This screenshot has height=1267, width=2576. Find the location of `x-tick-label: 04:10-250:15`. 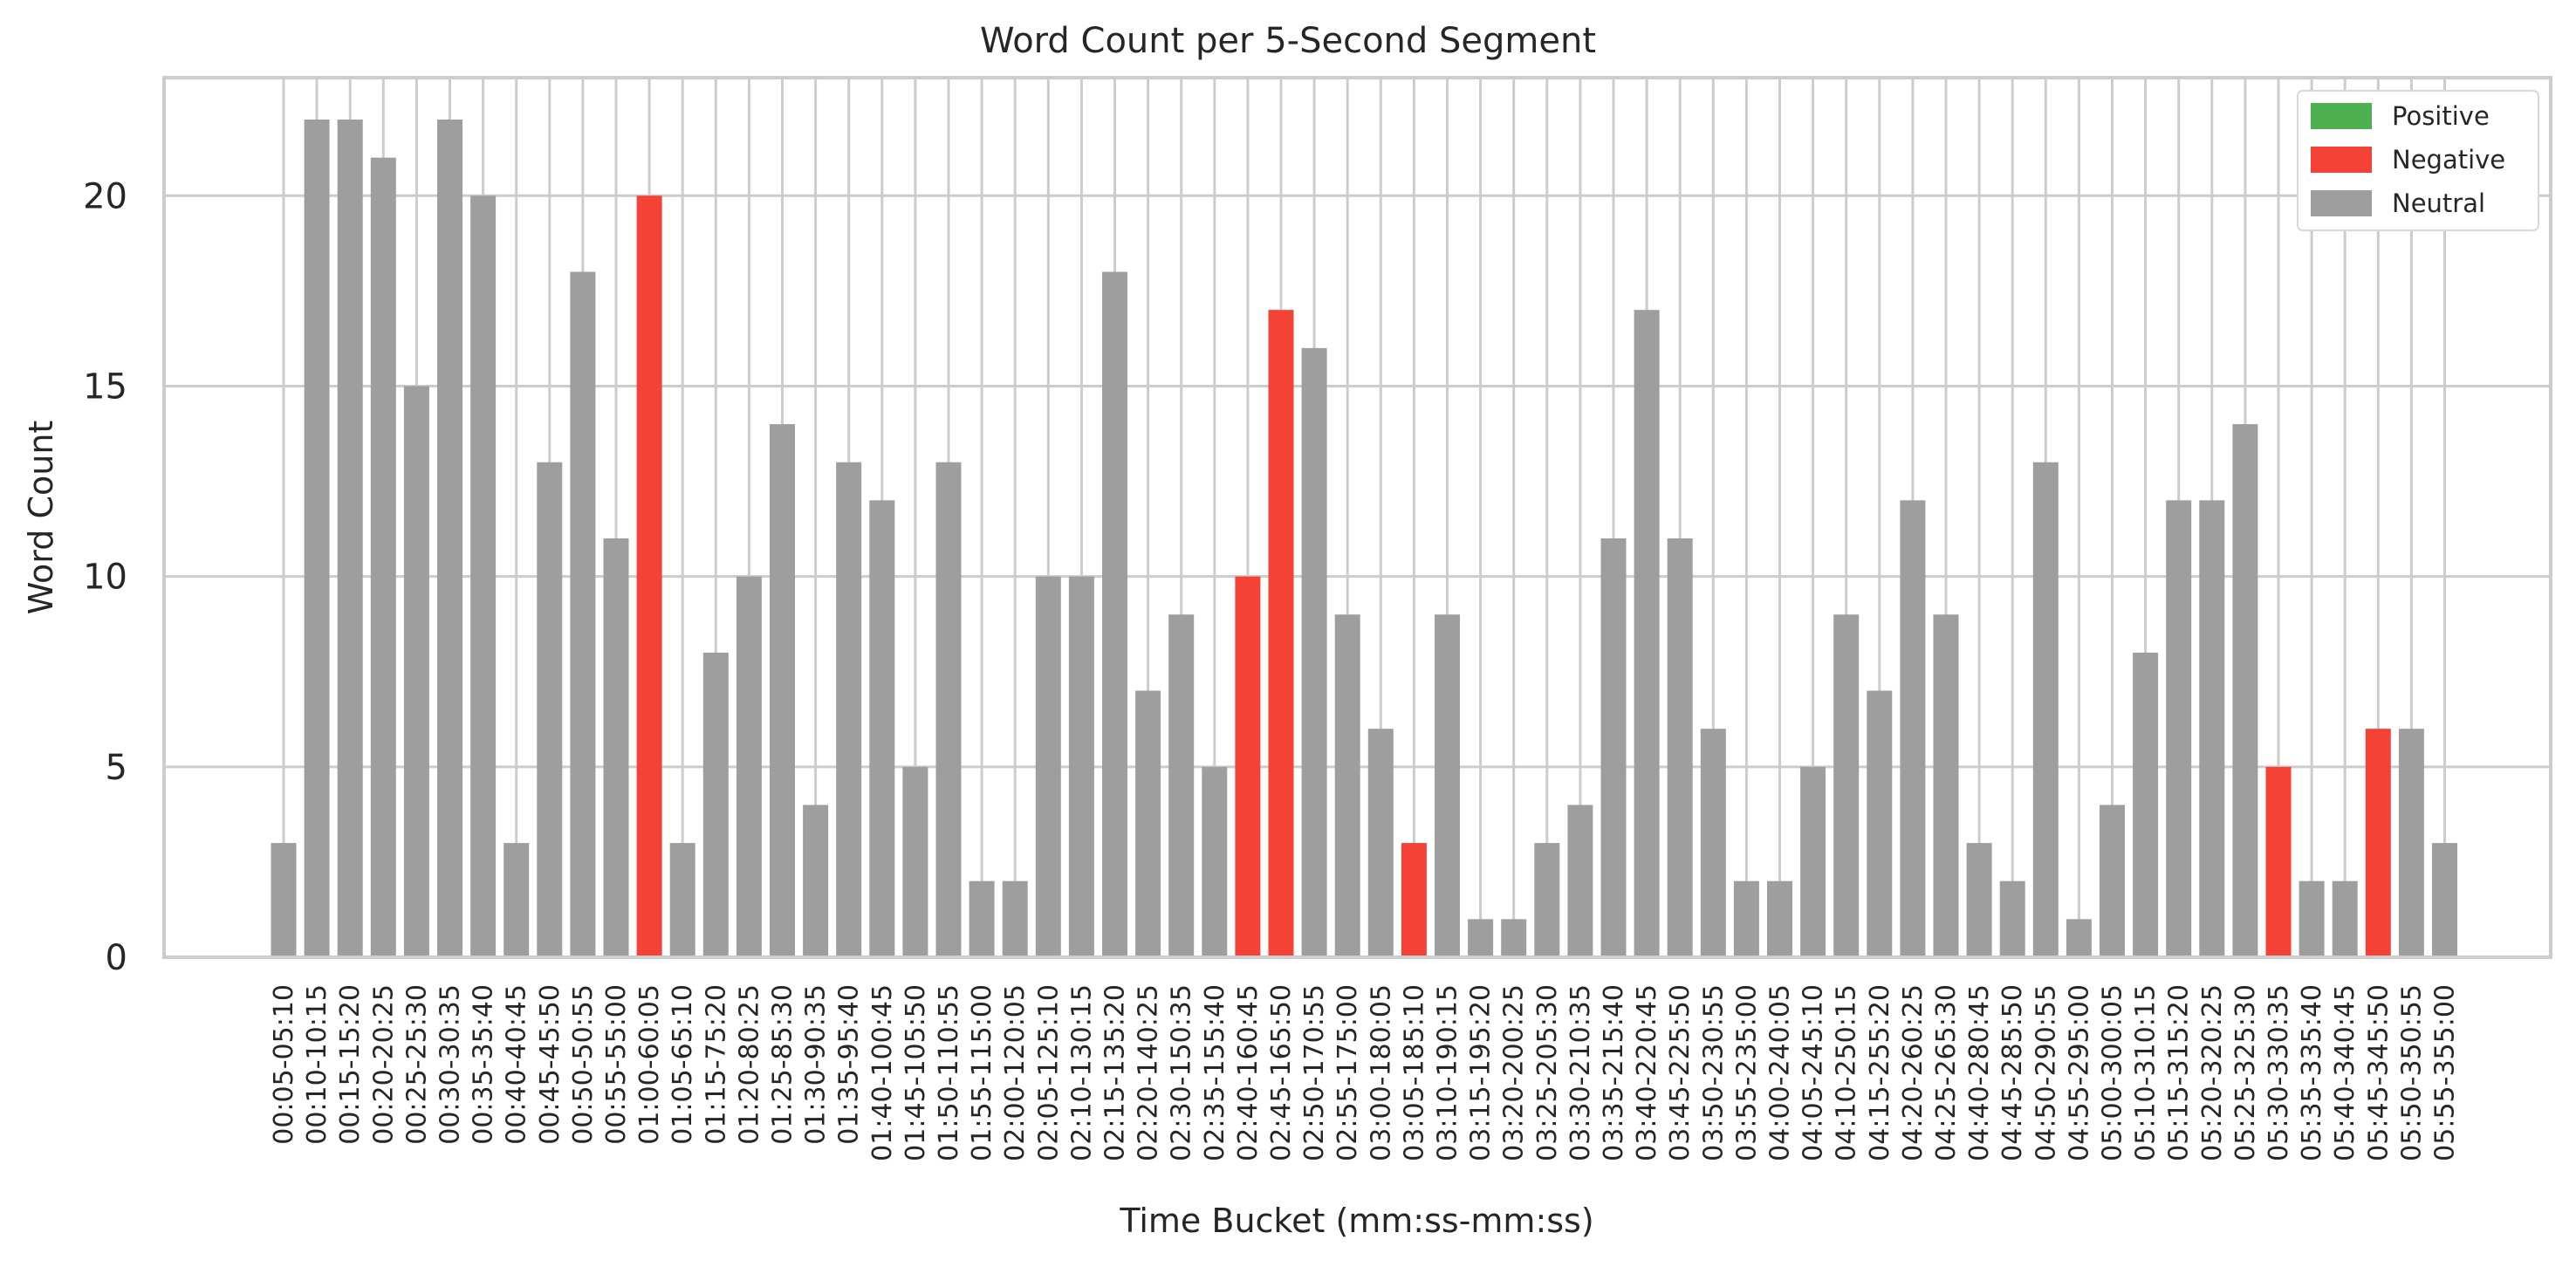

x-tick-label: 04:10-250:15 is located at coordinates (1847, 1072).